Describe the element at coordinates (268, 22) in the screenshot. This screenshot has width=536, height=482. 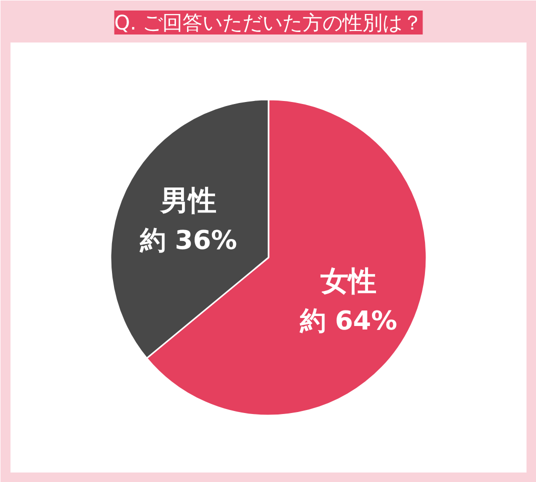
I see `chart-title: Q. ご回答いただいた方の性別は？` at that location.